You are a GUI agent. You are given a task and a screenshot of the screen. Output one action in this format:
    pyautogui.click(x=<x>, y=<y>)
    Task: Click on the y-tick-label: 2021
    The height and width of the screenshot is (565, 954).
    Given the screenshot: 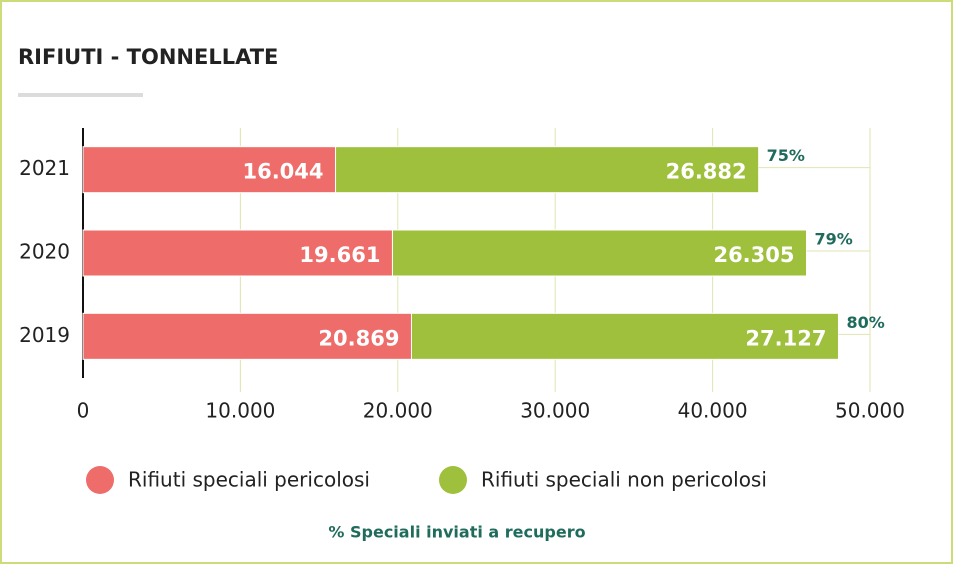 What is the action you would take?
    pyautogui.click(x=44, y=168)
    